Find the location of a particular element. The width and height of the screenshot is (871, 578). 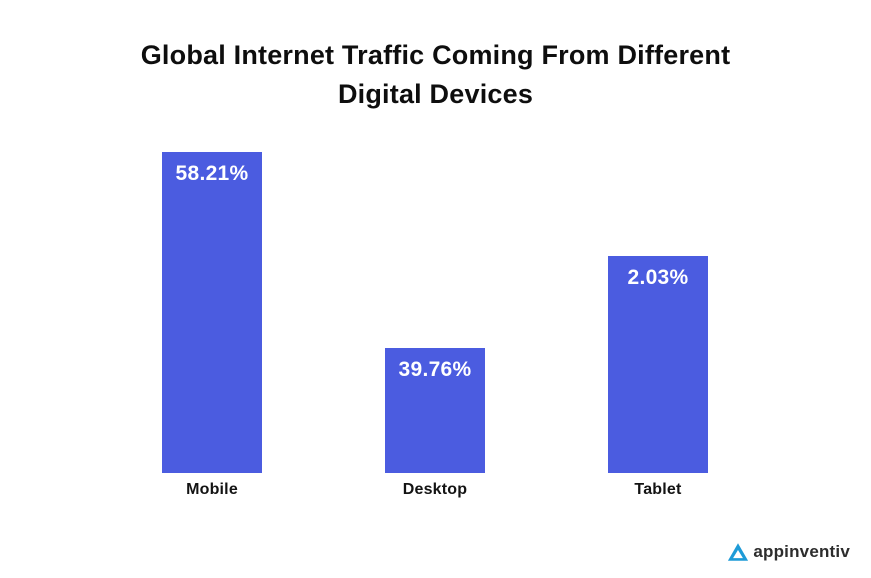

bar-tablet: 2.03% is located at coordinates (658, 364).